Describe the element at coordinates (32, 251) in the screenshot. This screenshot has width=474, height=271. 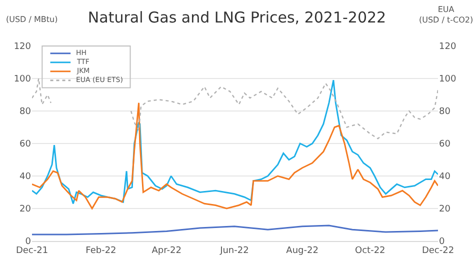
I see `x-tick-label: Dec-21` at that location.